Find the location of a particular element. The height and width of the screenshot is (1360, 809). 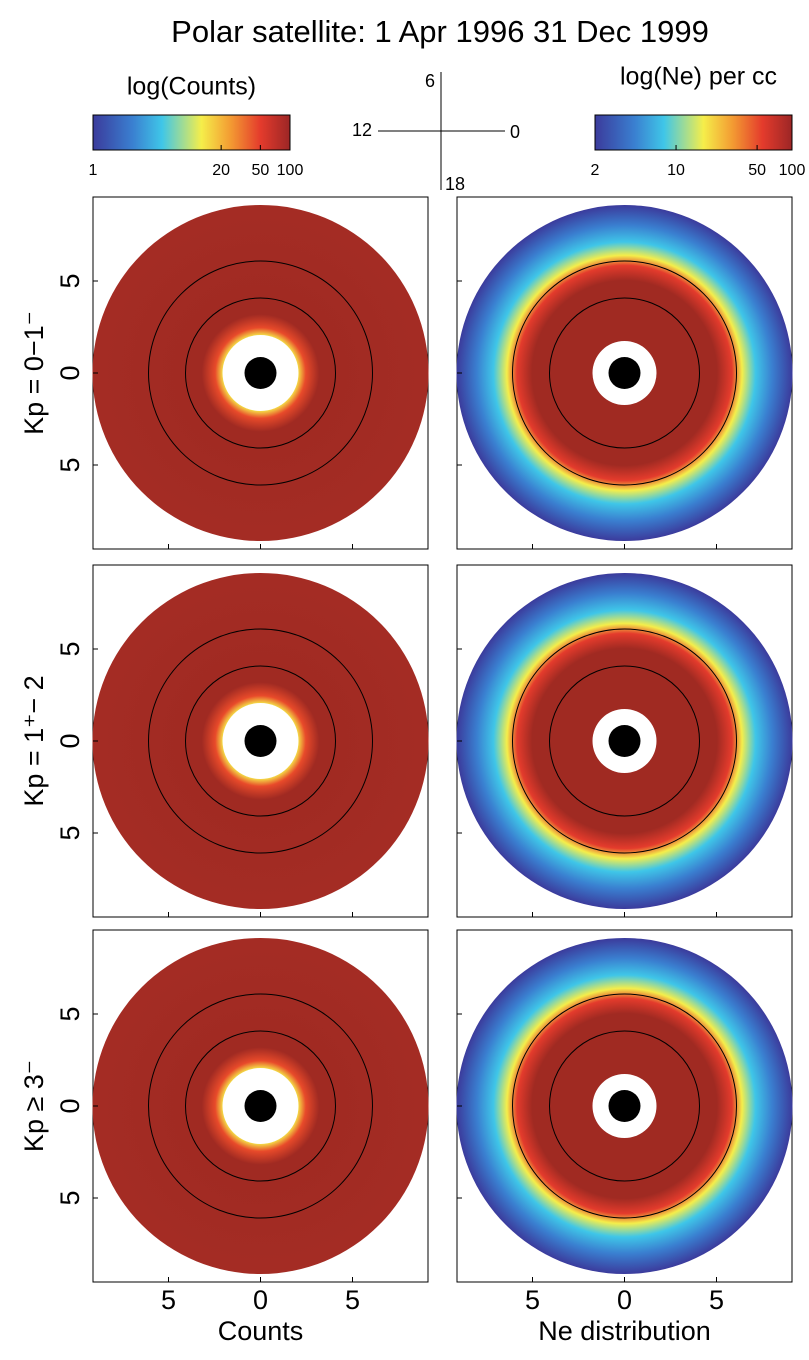

x-axis-label: Counts is located at coordinates (261, 1331).